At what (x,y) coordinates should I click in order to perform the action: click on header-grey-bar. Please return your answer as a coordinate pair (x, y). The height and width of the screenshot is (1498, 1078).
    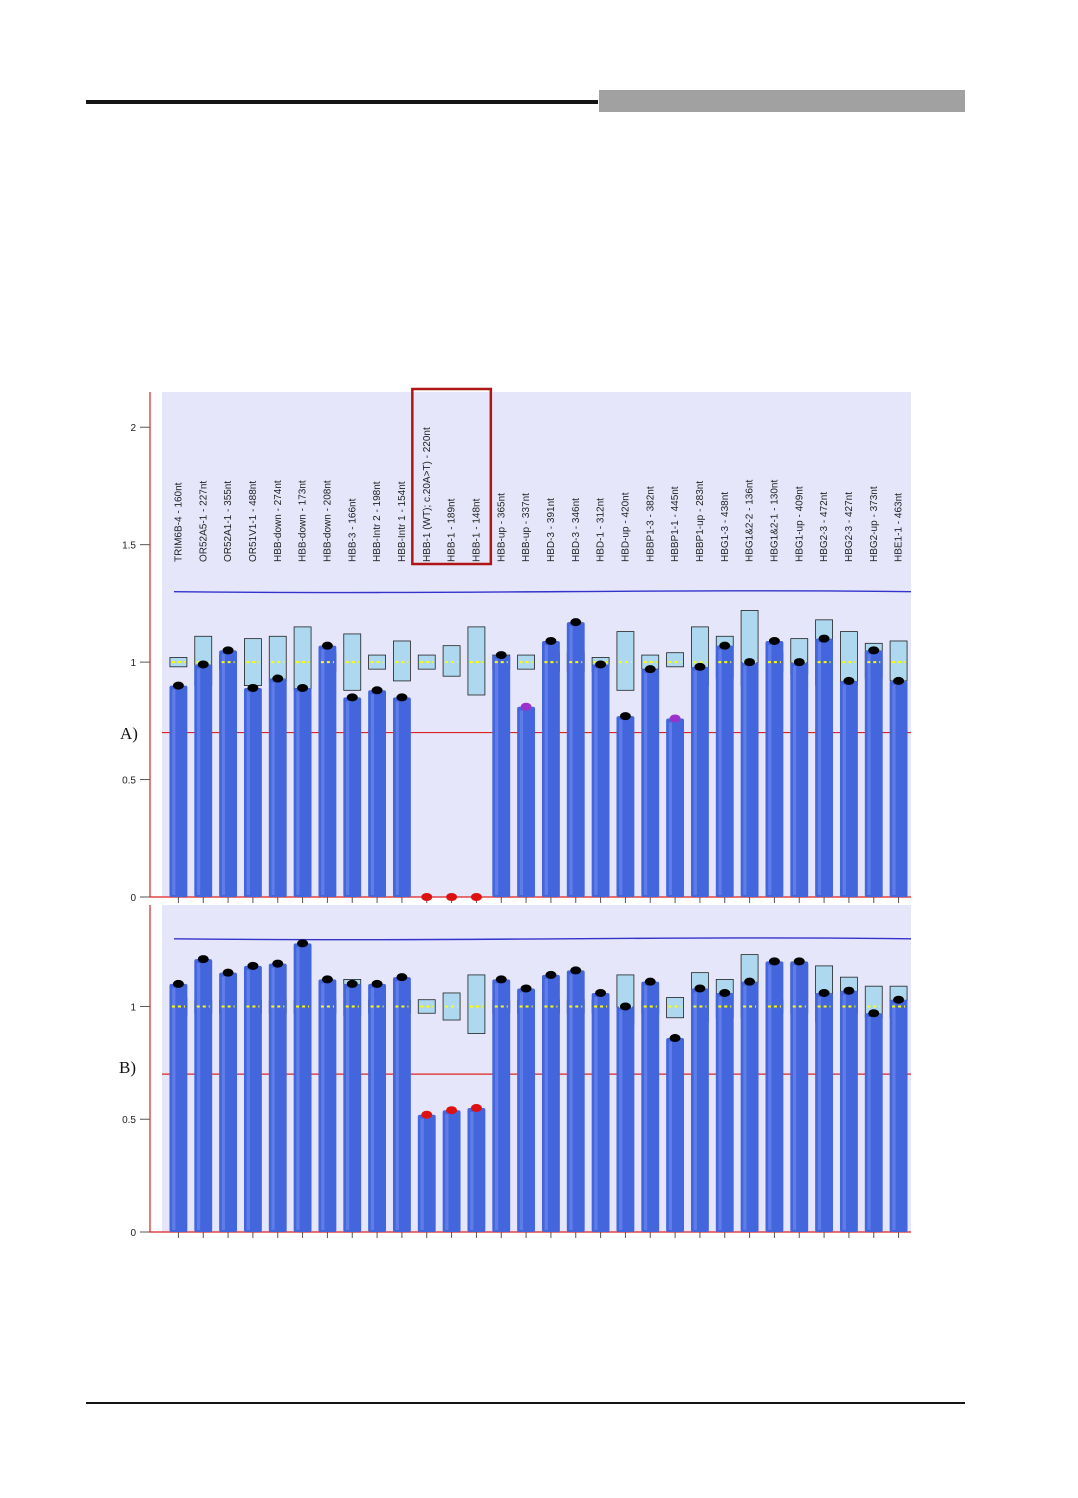
    Looking at the image, I should click on (782, 101).